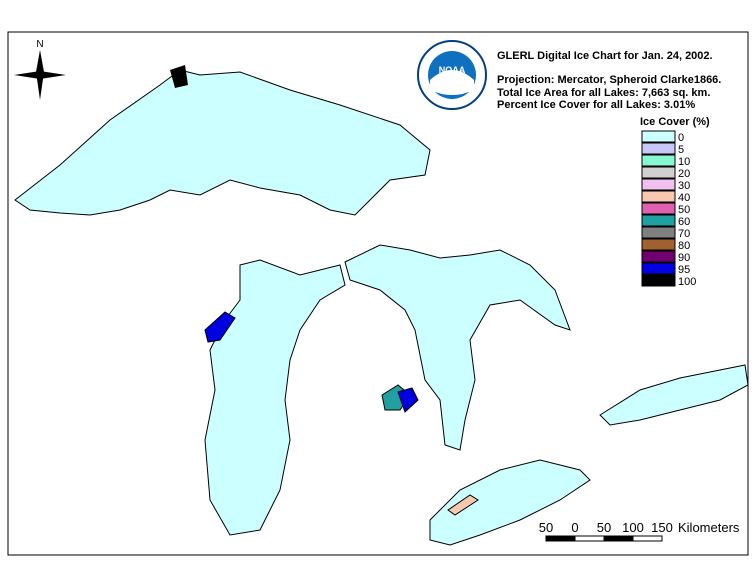 The image size is (756, 581). I want to click on scale-label: 0, so click(574, 527).